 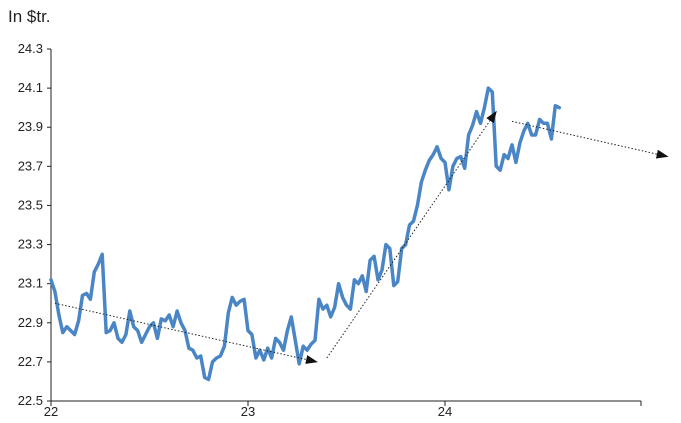 I want to click on y-tick-label: 23.7, so click(x=30, y=165).